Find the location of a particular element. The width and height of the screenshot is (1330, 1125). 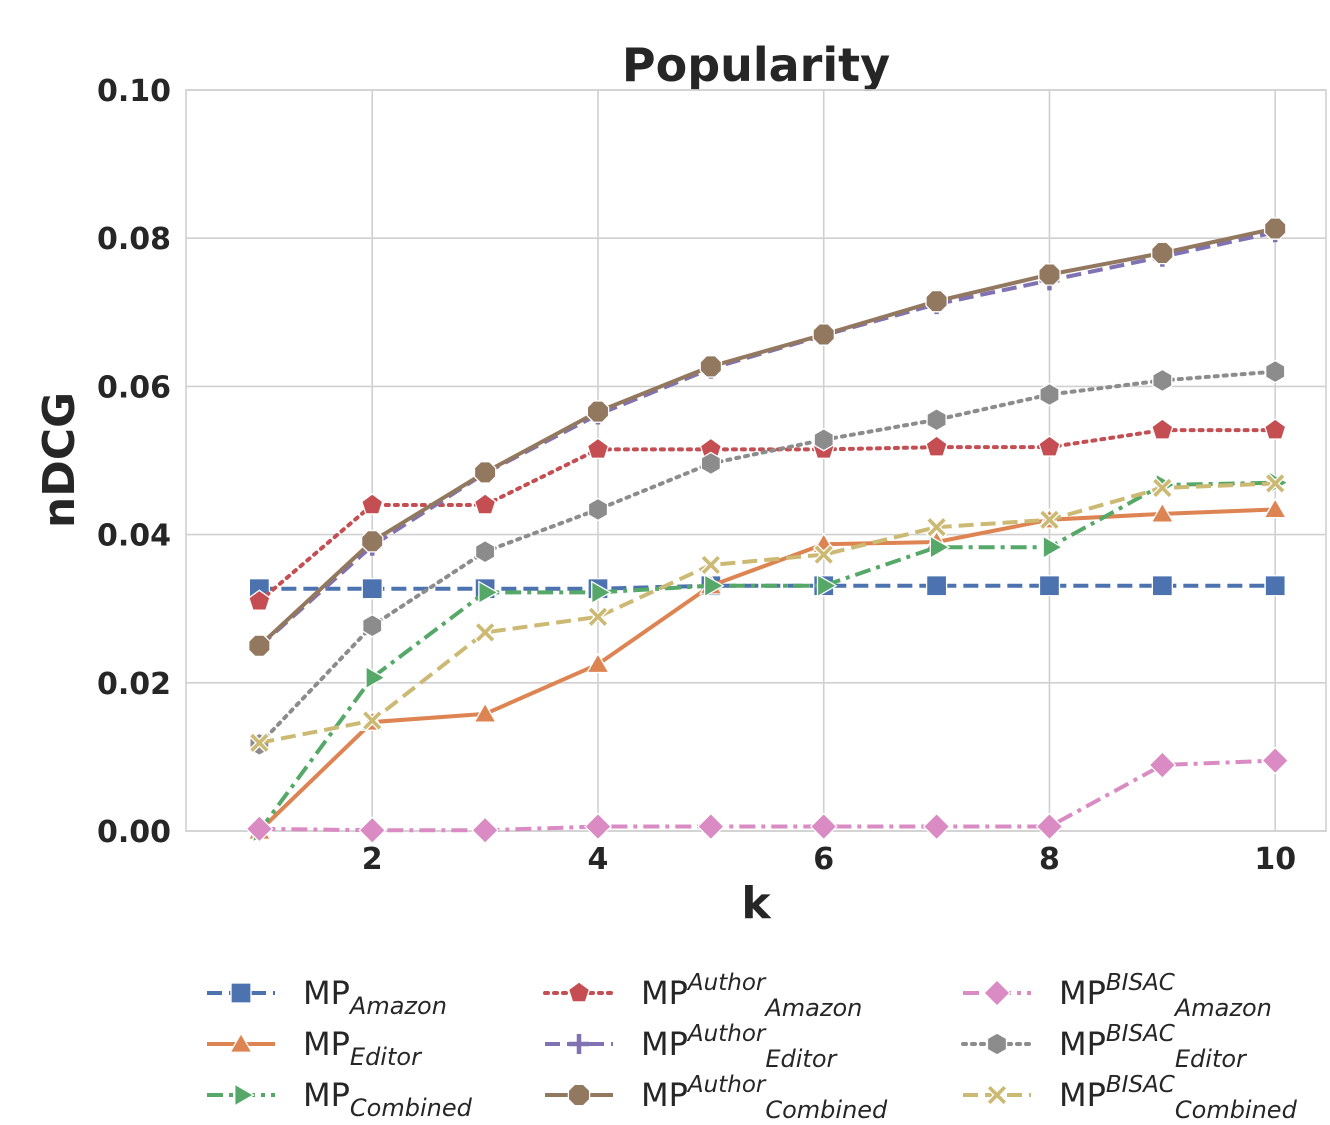

y-tick-label: 0.00 is located at coordinates (134, 832).